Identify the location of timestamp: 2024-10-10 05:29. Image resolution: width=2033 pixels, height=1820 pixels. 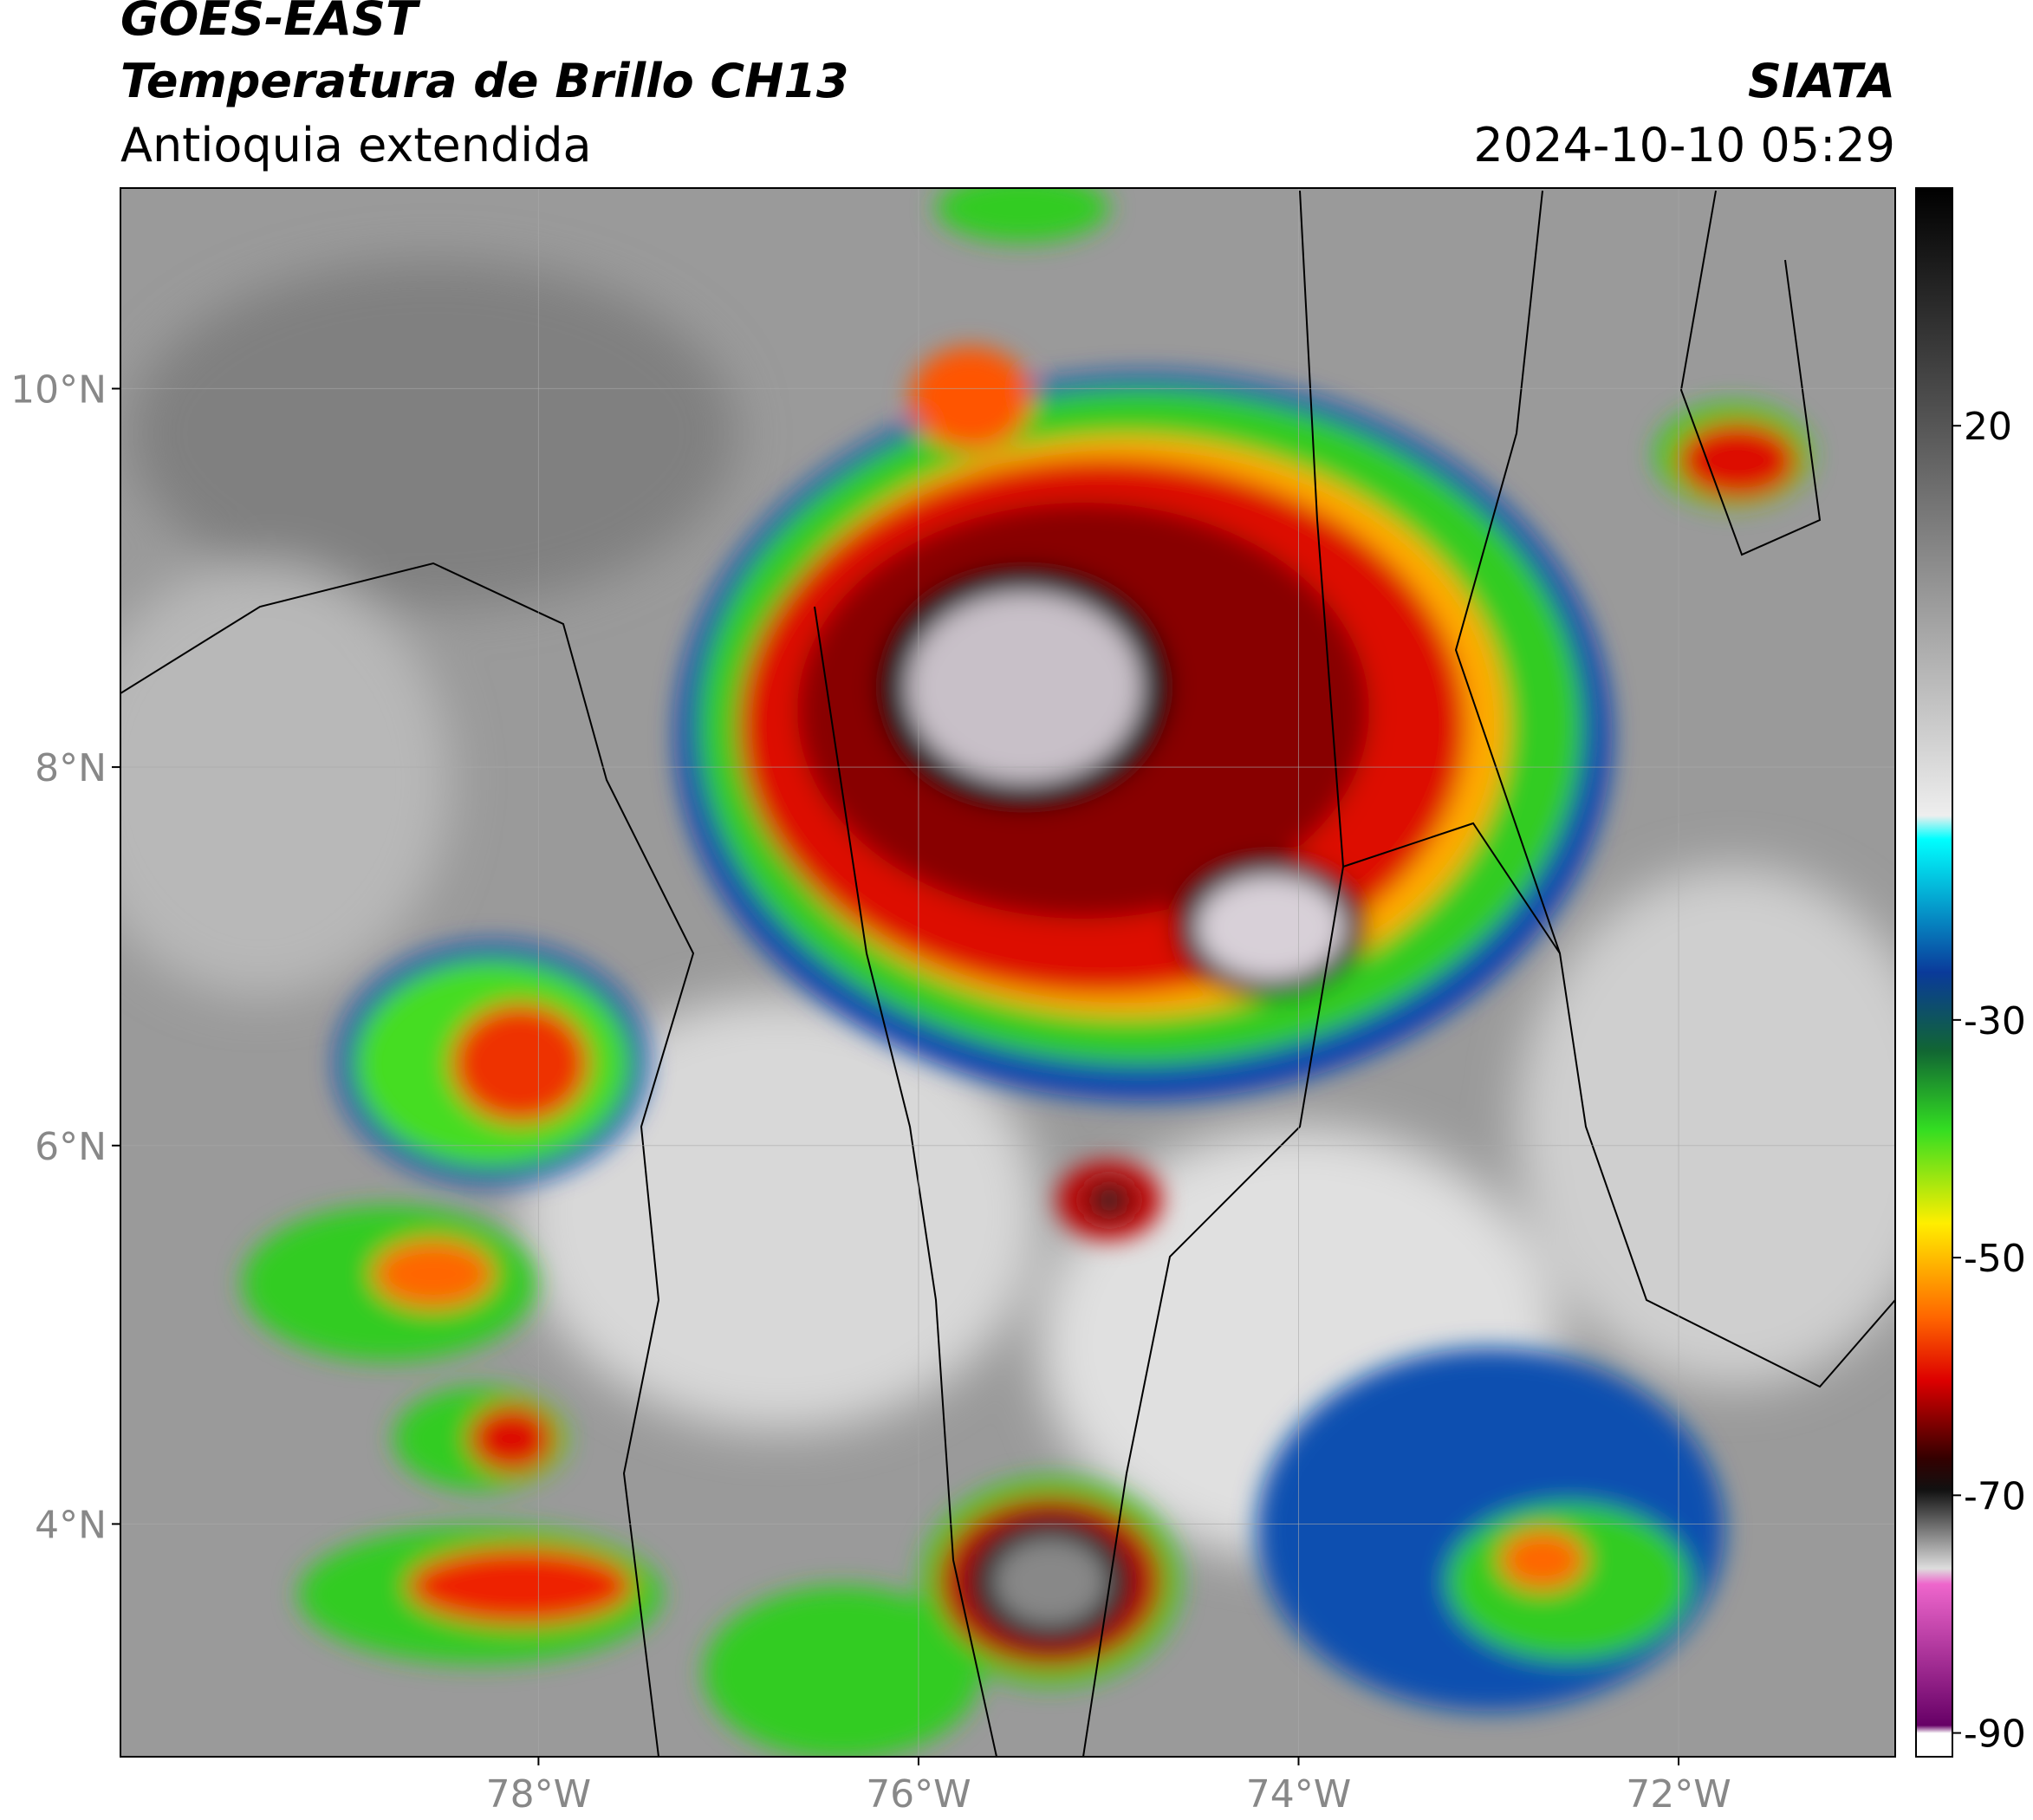
(1684, 145).